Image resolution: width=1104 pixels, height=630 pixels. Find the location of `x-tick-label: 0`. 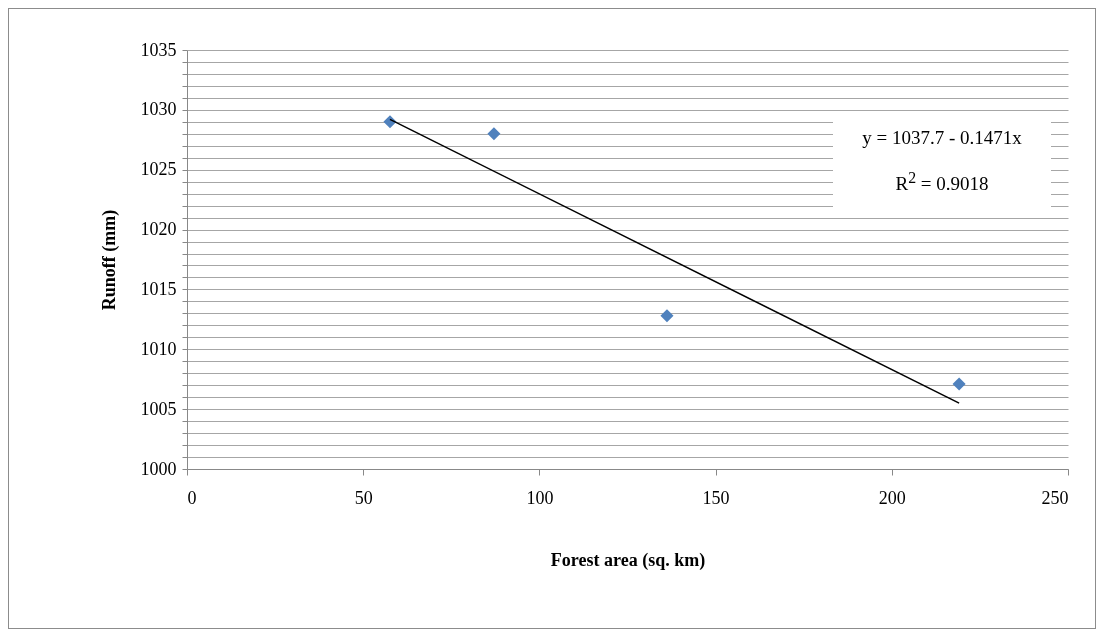

x-tick-label: 0 is located at coordinates (192, 497).